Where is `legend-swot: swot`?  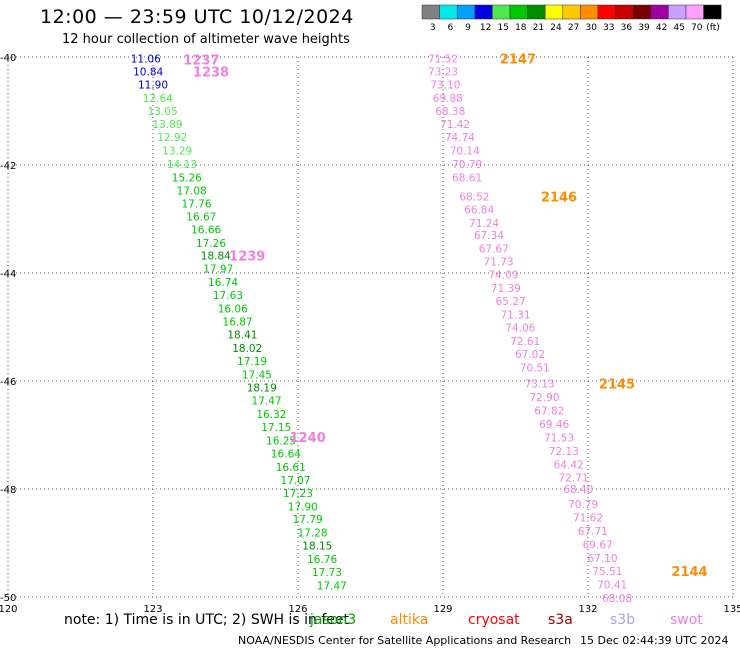
legend-swot: swot is located at coordinates (686, 620).